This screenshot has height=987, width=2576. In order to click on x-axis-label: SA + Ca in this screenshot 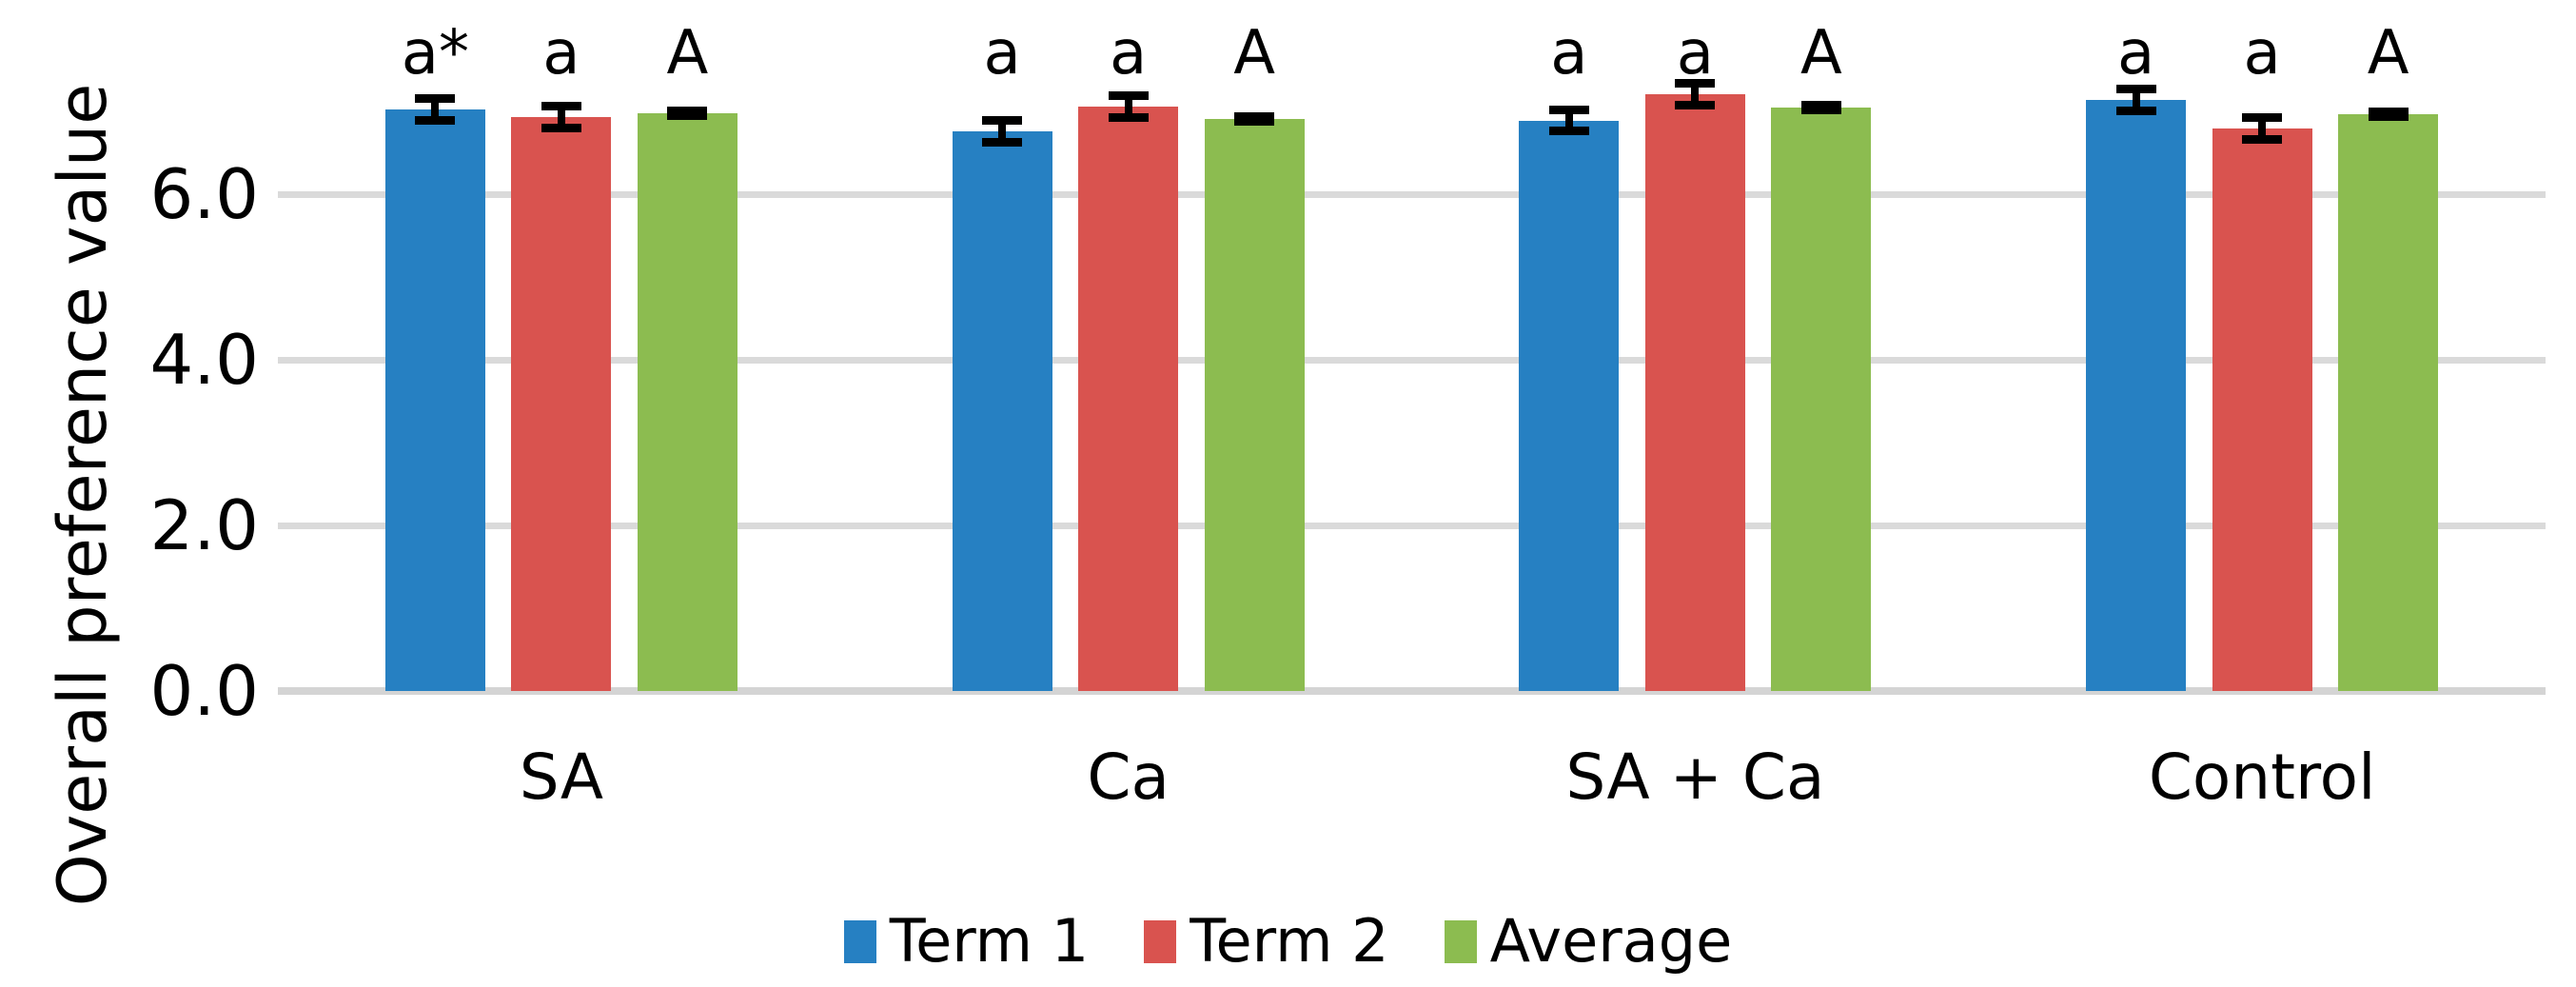, I will do `click(1695, 777)`.